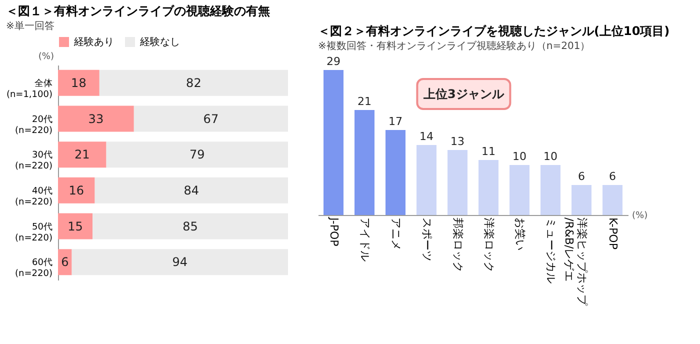 This screenshot has width=700, height=344. What do you see at coordinates (396, 234) in the screenshot?
I see `x-tick-label: アニメ` at bounding box center [396, 234].